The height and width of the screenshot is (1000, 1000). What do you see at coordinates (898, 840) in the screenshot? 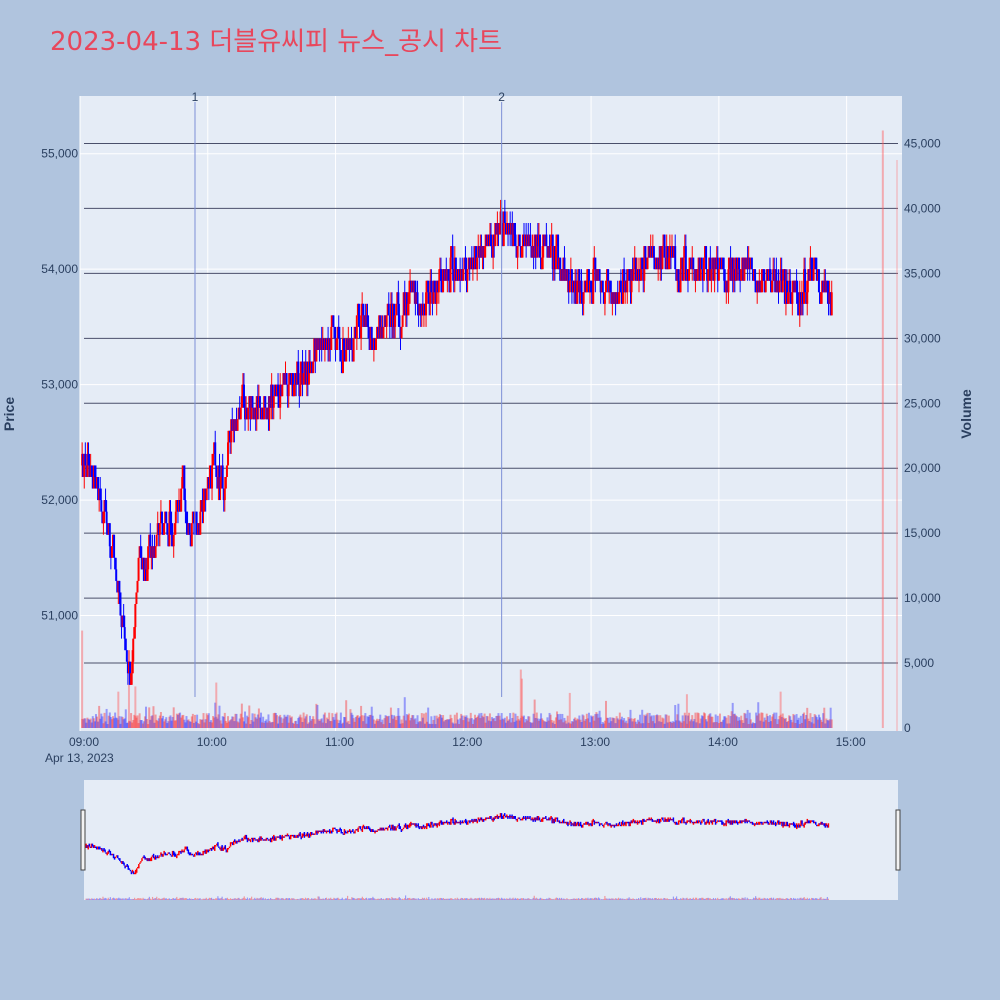
I see `range-slider-right-handle` at bounding box center [898, 840].